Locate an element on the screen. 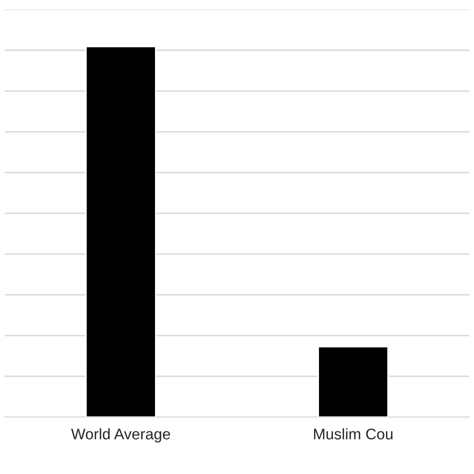 This screenshot has width=474, height=474. x-tick-label: World Average is located at coordinates (120, 435).